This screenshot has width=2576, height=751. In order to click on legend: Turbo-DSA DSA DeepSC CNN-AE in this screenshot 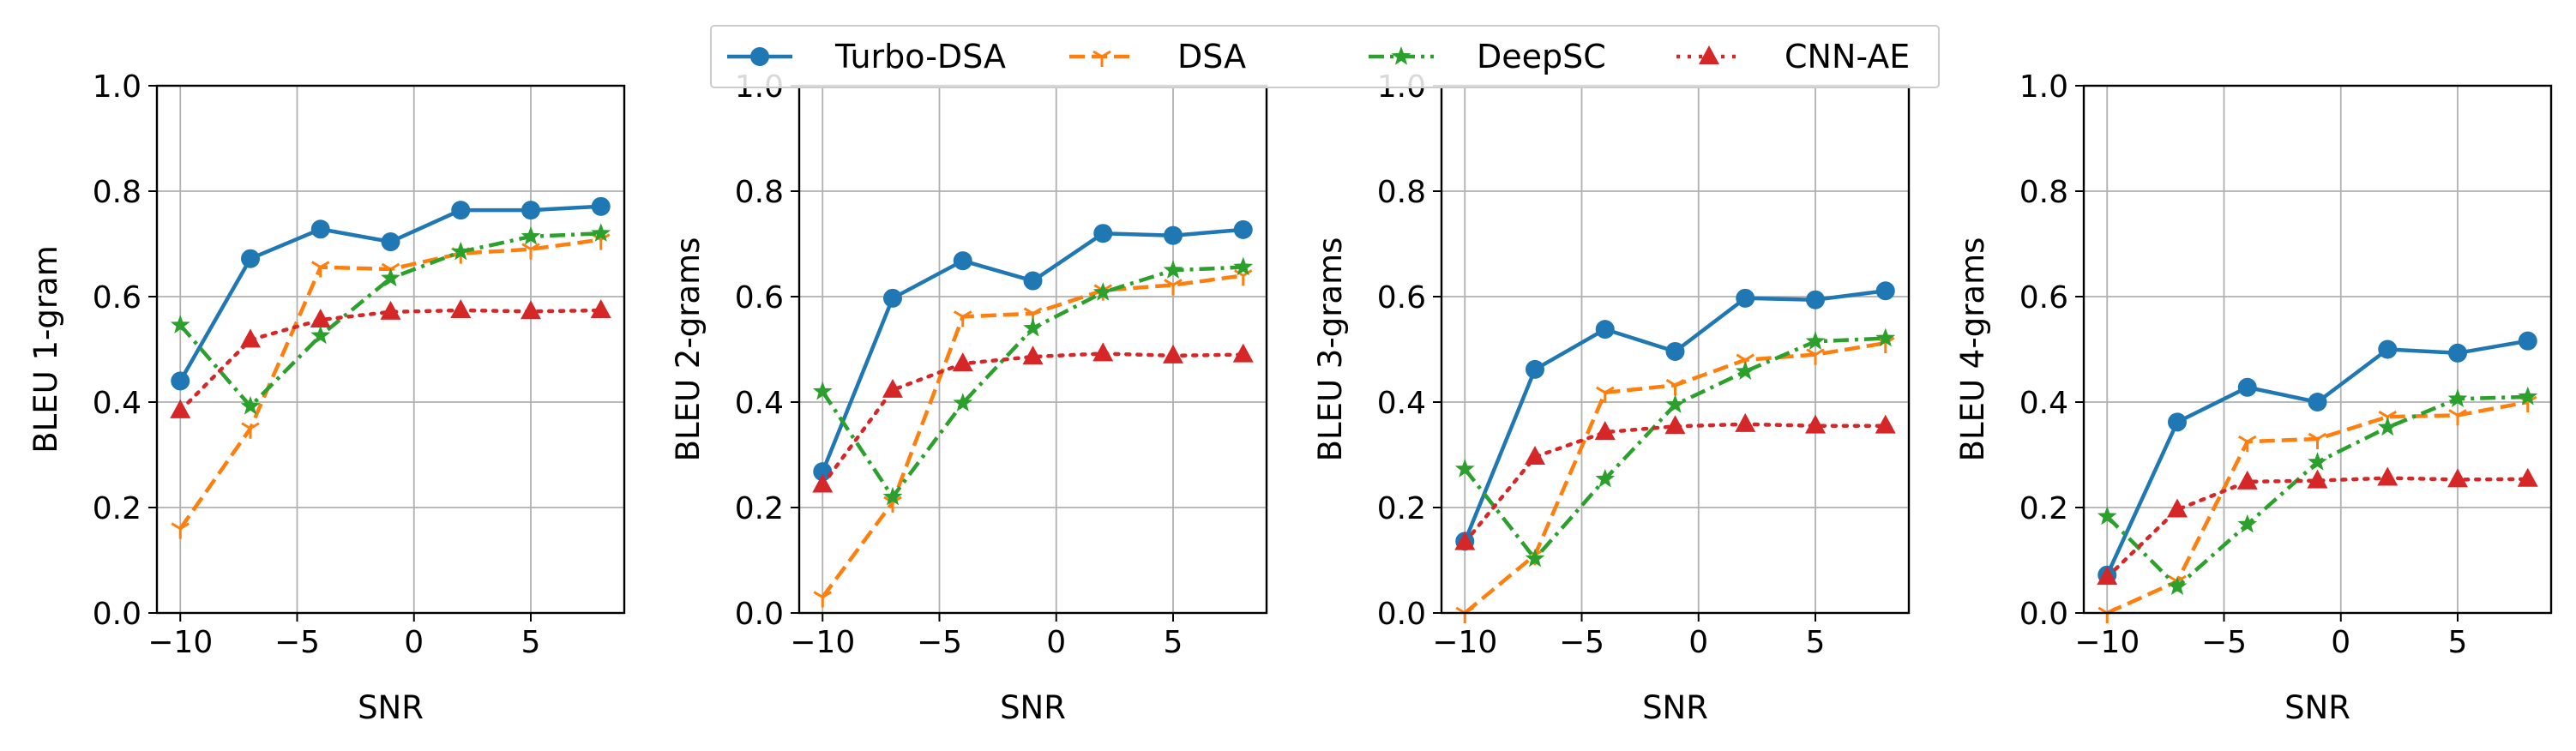, I will do `click(1325, 56)`.